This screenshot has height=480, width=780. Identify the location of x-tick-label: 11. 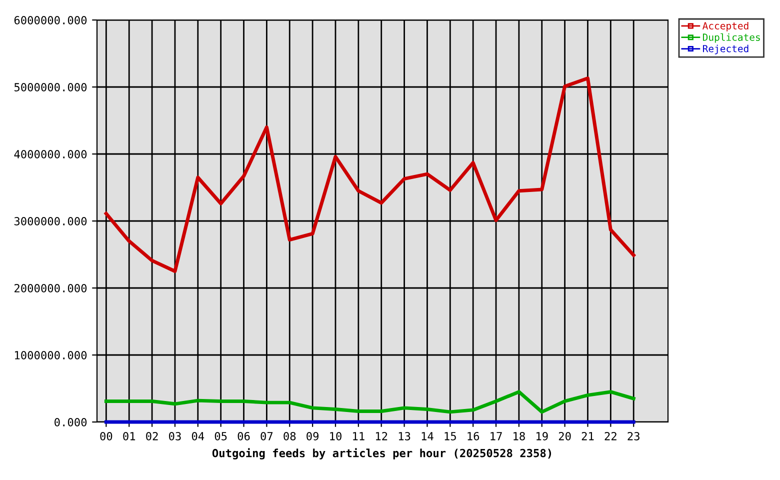
(358, 436).